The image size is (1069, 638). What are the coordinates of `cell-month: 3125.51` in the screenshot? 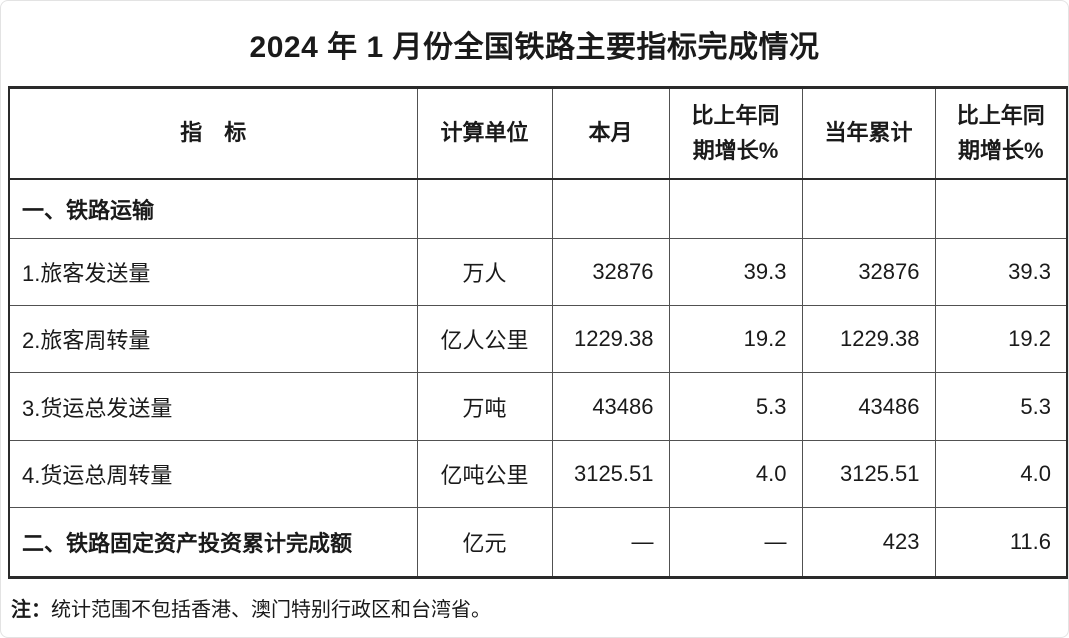 It's located at (610, 474).